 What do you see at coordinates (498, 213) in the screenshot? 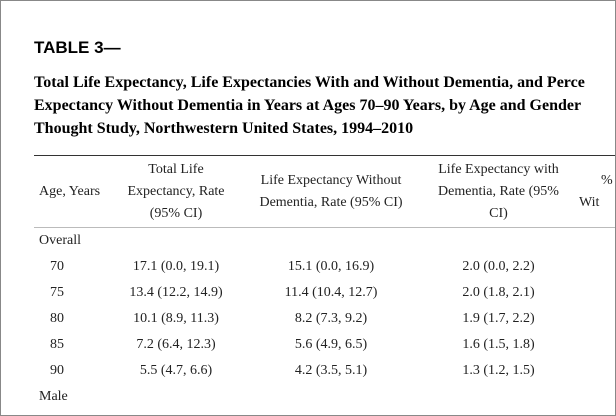
I see `header-line: CI)` at bounding box center [498, 213].